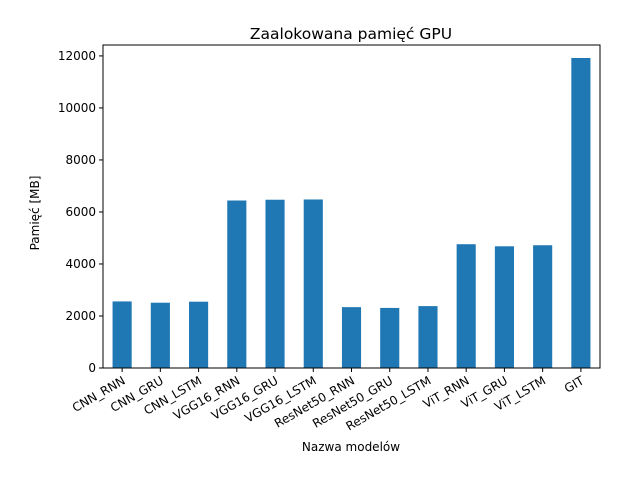 The height and width of the screenshot is (479, 629). I want to click on bar-vgg16-lstm, so click(313, 283).